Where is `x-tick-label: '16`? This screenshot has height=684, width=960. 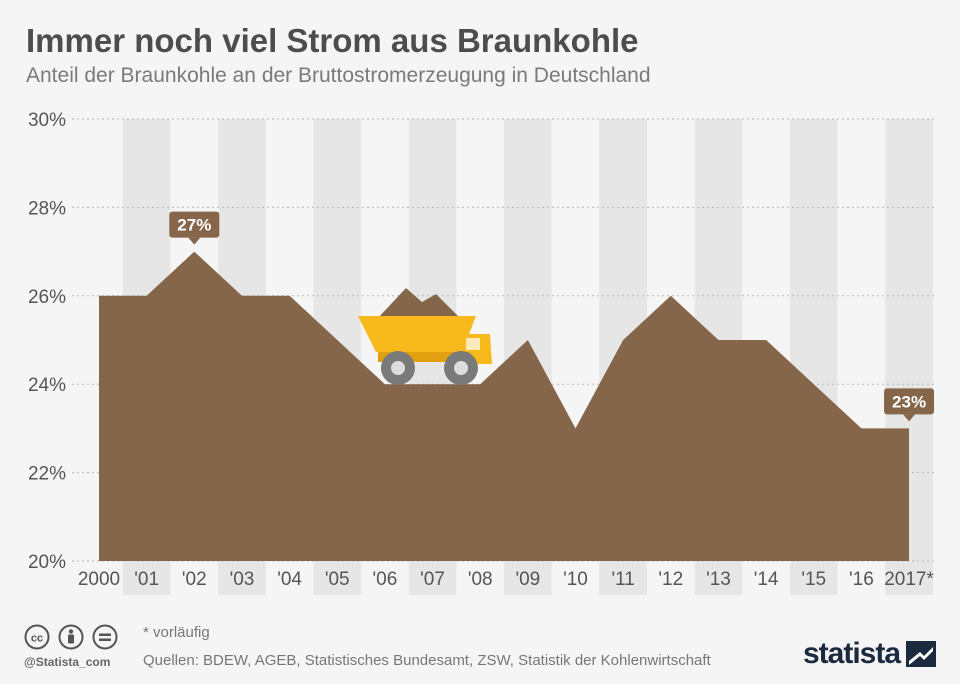 x-tick-label: '16 is located at coordinates (861, 579).